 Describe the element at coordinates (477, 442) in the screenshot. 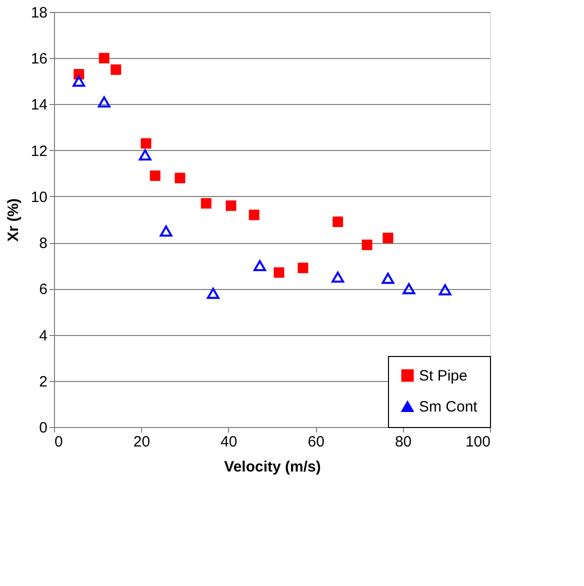

I see `x-tick-label: 100` at that location.